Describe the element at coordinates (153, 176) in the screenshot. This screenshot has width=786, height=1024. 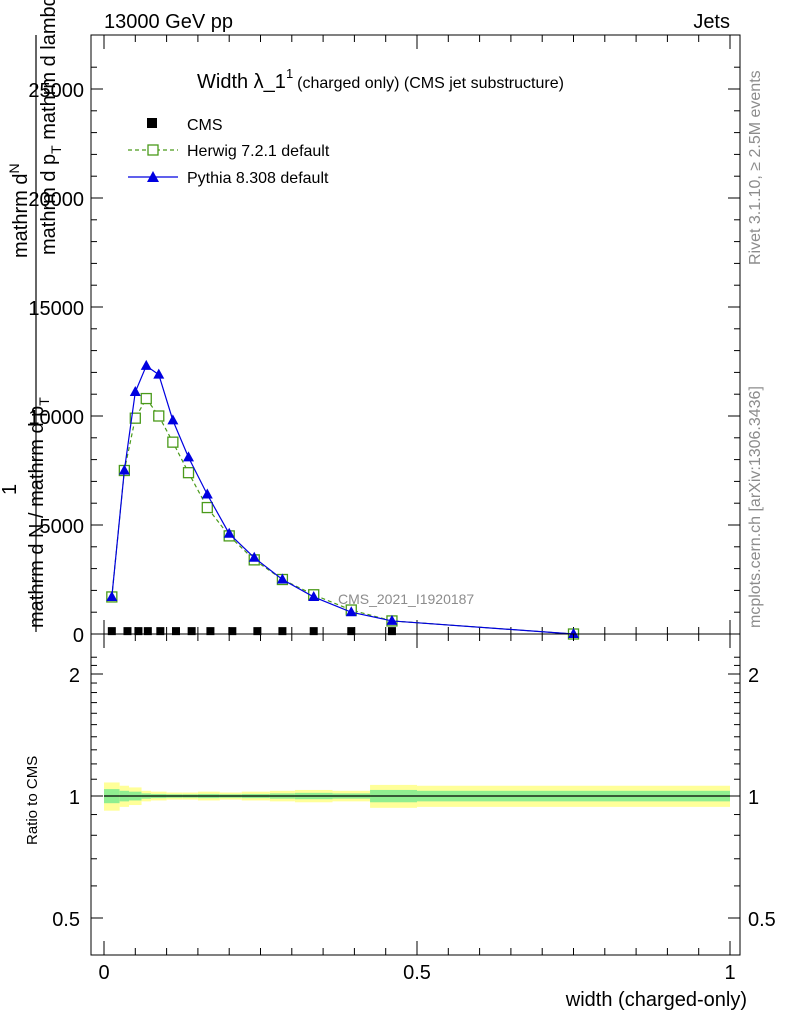
I see `legend-pythia-marker` at that location.